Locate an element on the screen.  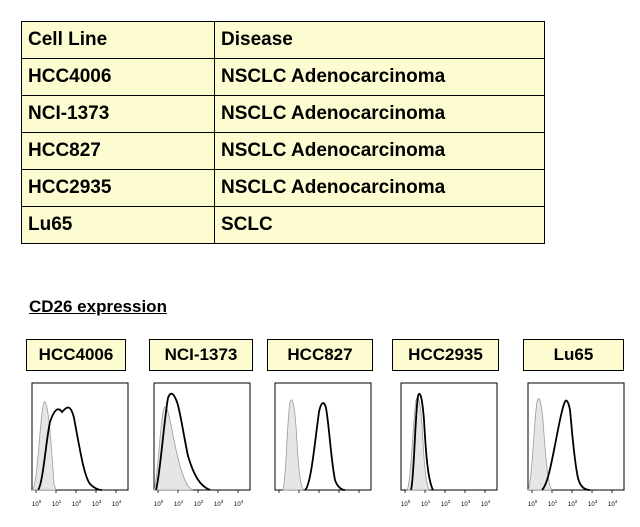
cell-line-name: HCC4006 is located at coordinates (118, 77).